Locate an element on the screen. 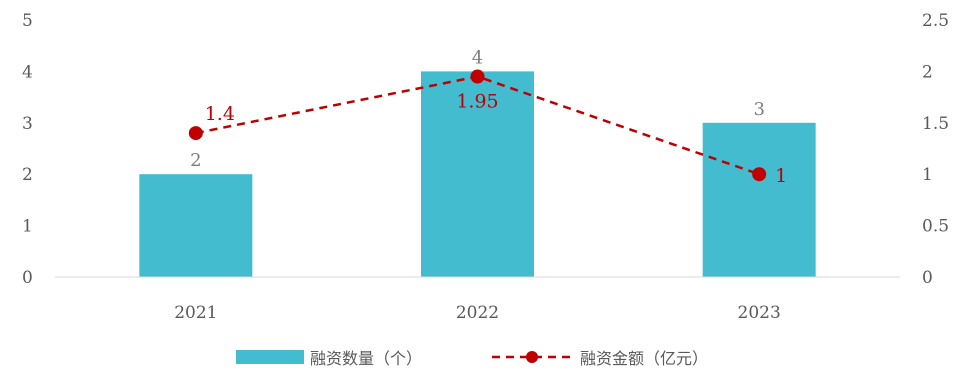  bar-2022 is located at coordinates (477, 174).